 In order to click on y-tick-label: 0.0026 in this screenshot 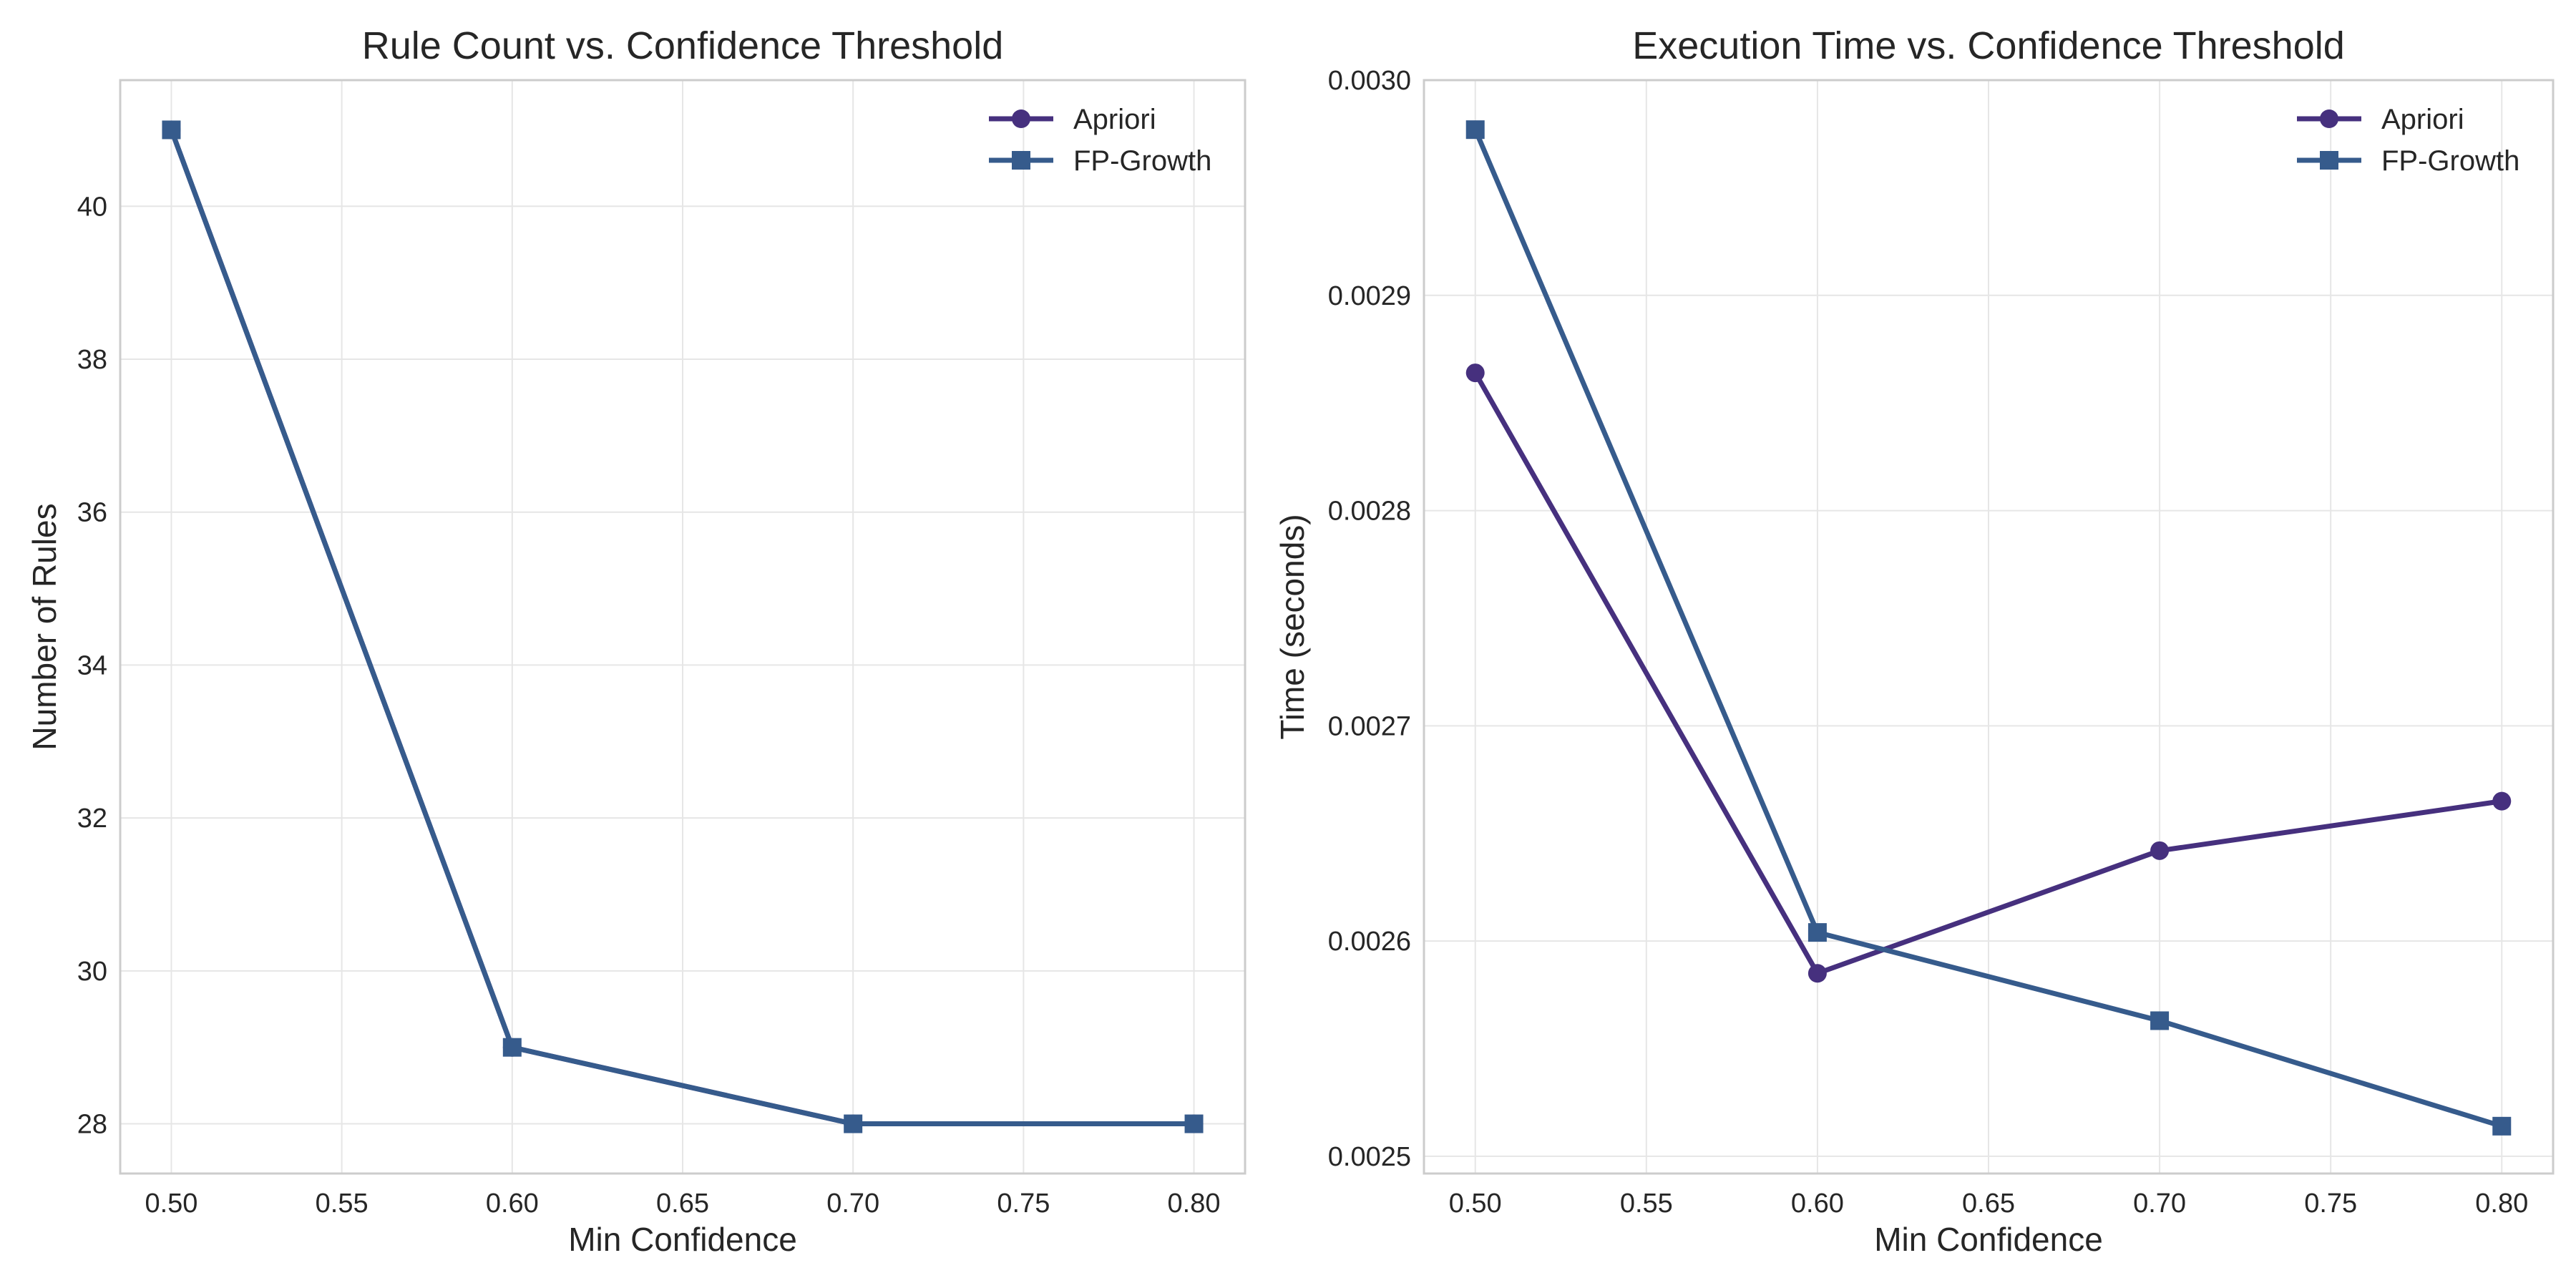, I will do `click(1369, 942)`.